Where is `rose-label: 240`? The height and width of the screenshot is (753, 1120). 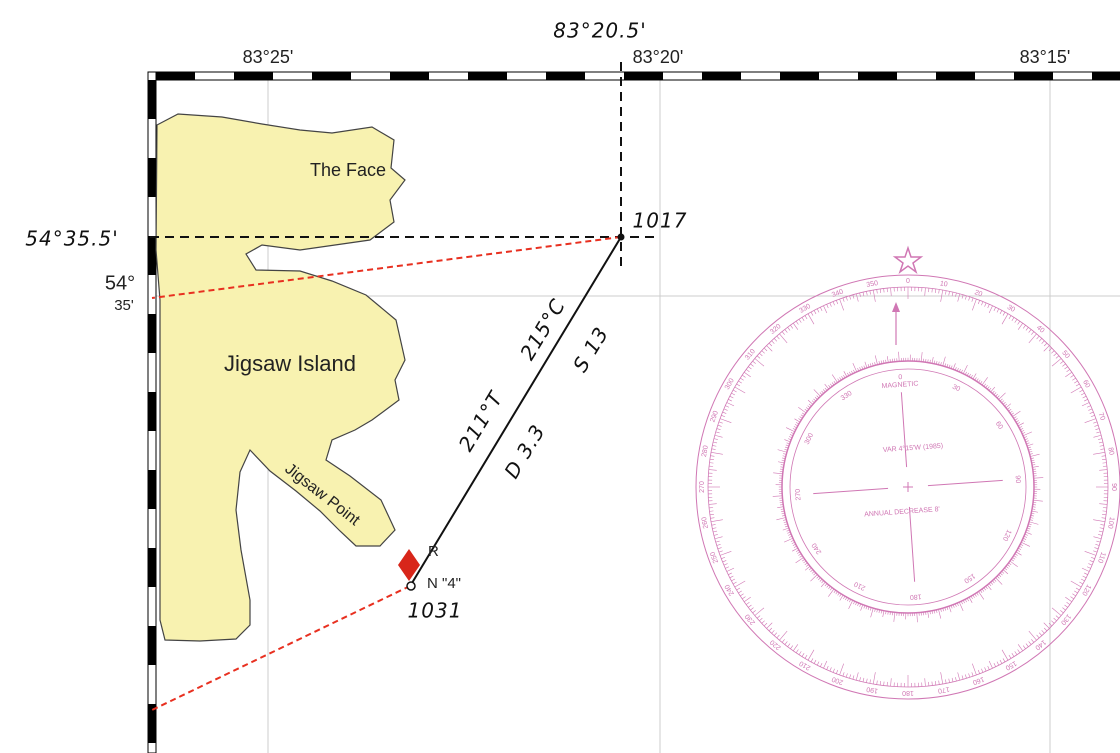 rose-label: 240 is located at coordinates (817, 548).